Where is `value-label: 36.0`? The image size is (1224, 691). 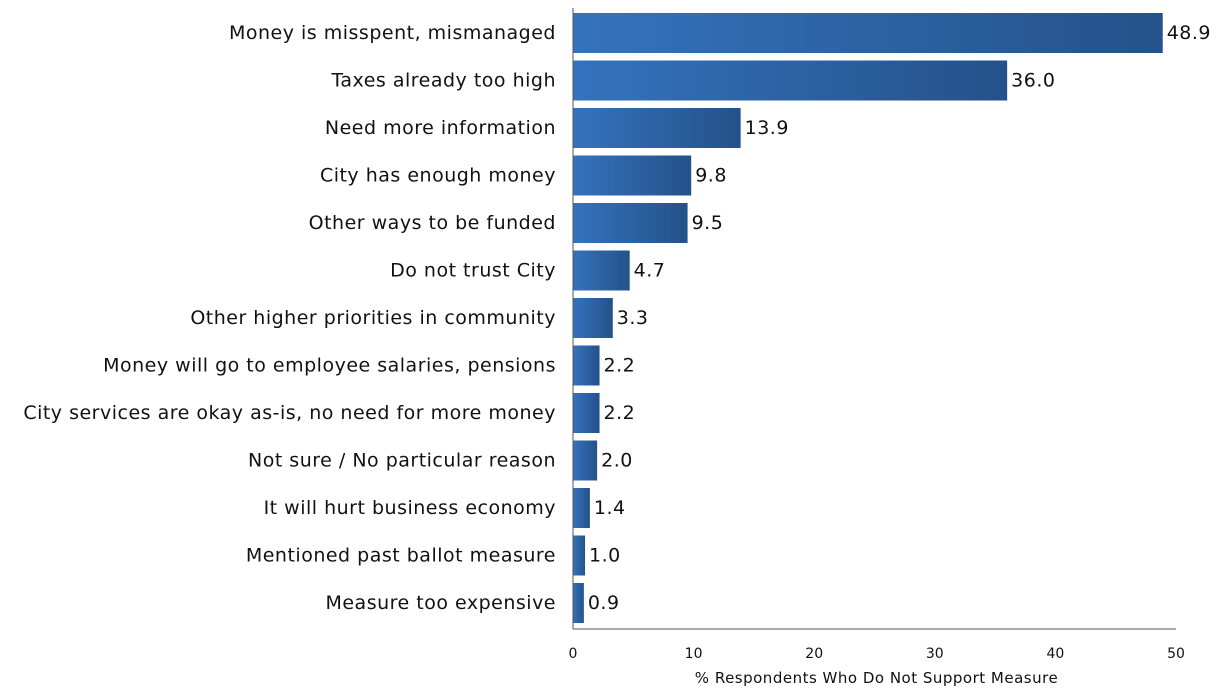
value-label: 36.0 is located at coordinates (1033, 81).